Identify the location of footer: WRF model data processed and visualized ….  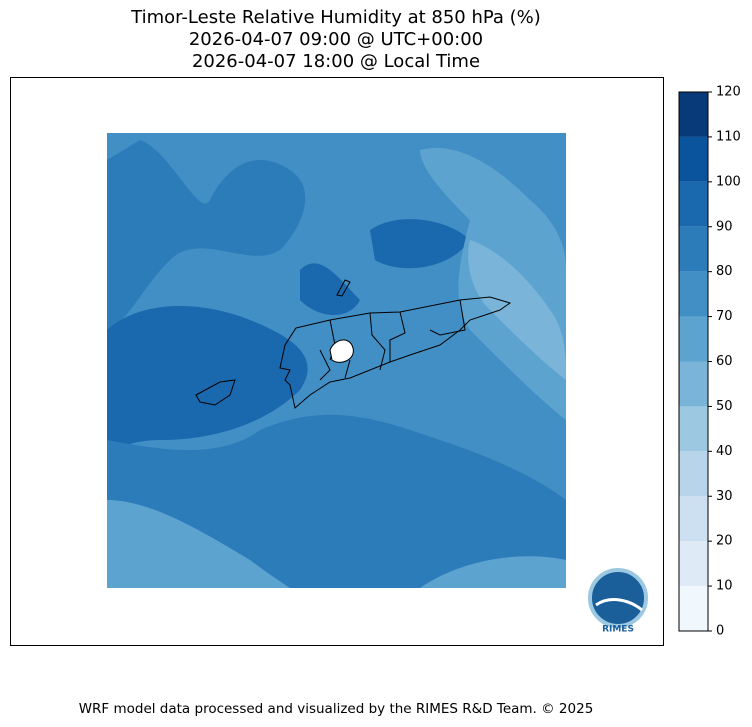
(336, 709).